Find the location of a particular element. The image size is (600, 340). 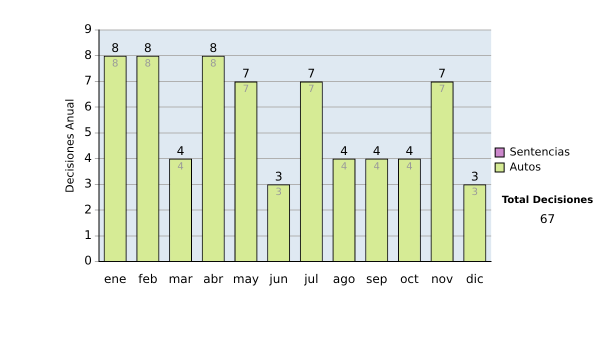

x-tick-label: sep is located at coordinates (377, 279).